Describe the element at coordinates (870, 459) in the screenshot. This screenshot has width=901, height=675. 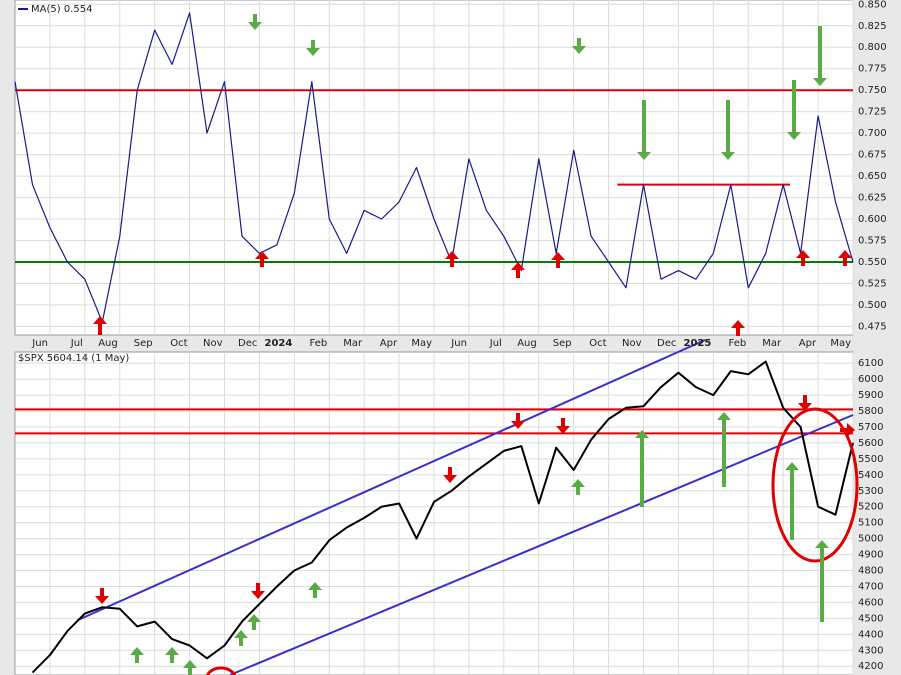
I see `y-tick-label: 5500` at that location.